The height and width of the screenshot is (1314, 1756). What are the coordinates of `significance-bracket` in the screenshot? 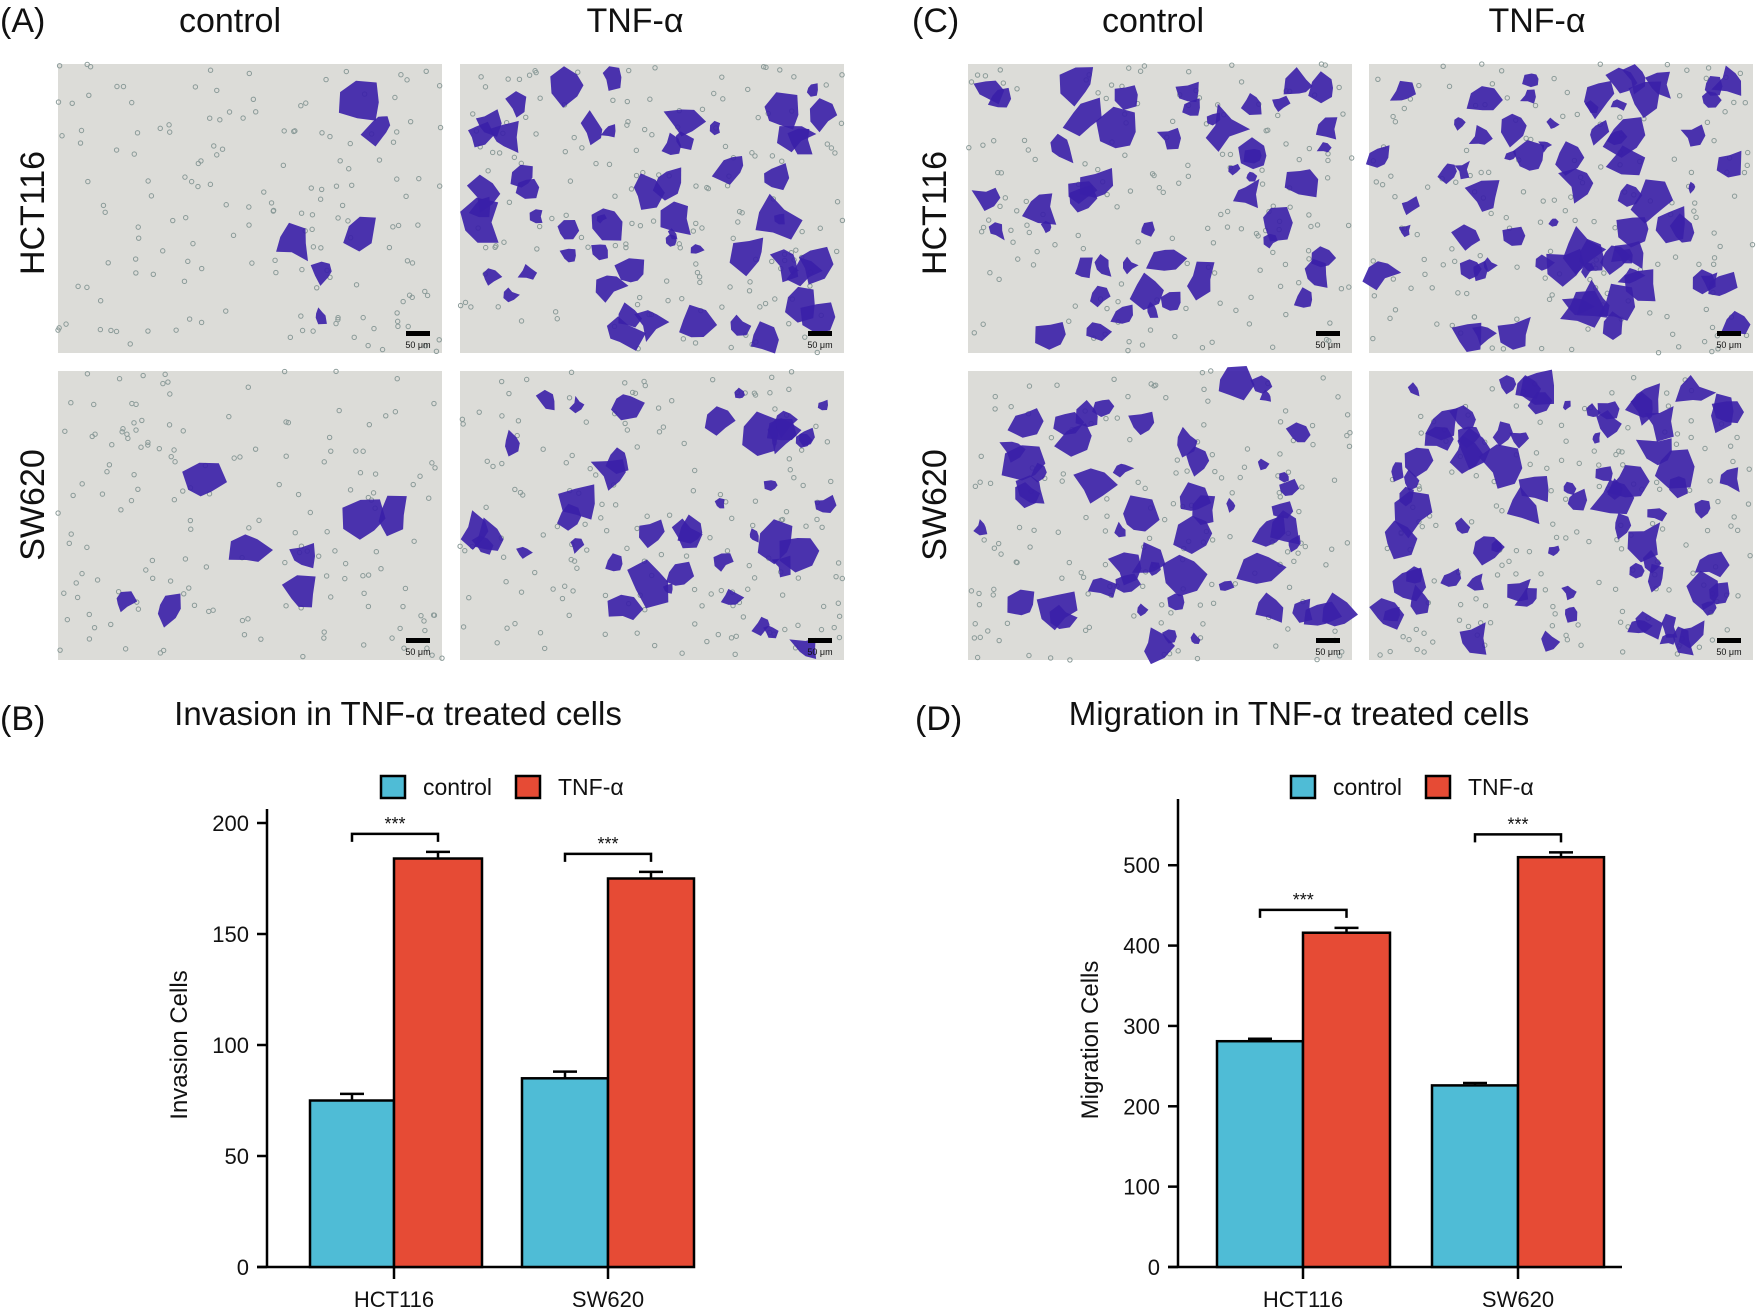 It's located at (1303, 913).